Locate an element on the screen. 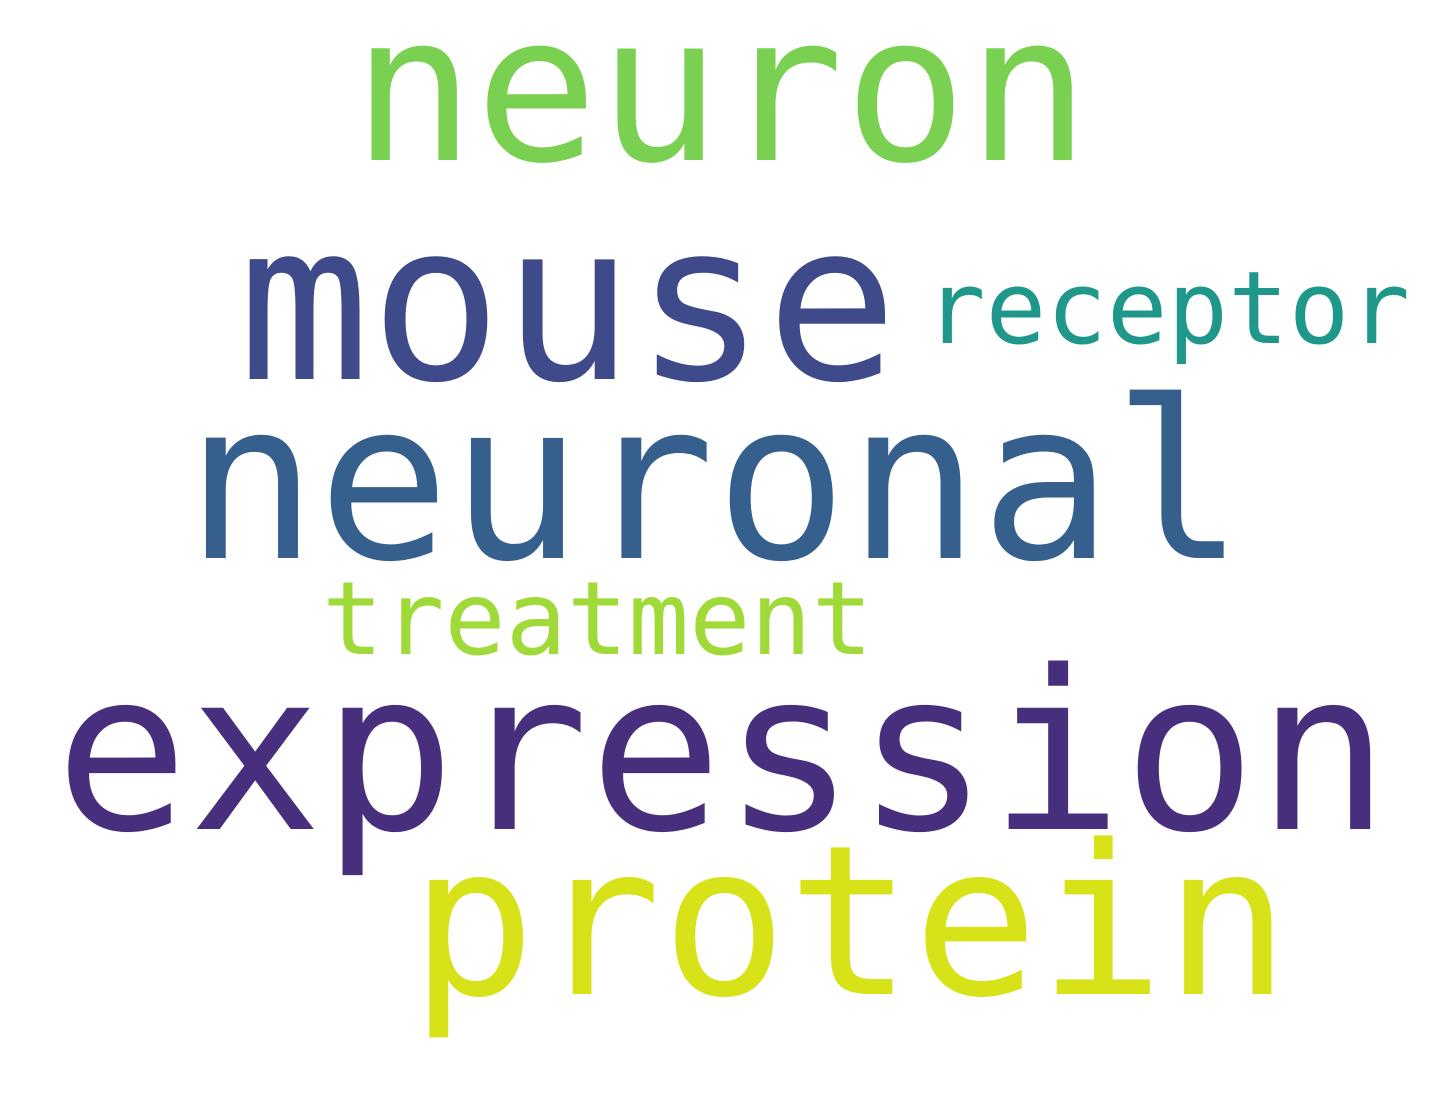  word-protein: protein is located at coordinates (850, 923).